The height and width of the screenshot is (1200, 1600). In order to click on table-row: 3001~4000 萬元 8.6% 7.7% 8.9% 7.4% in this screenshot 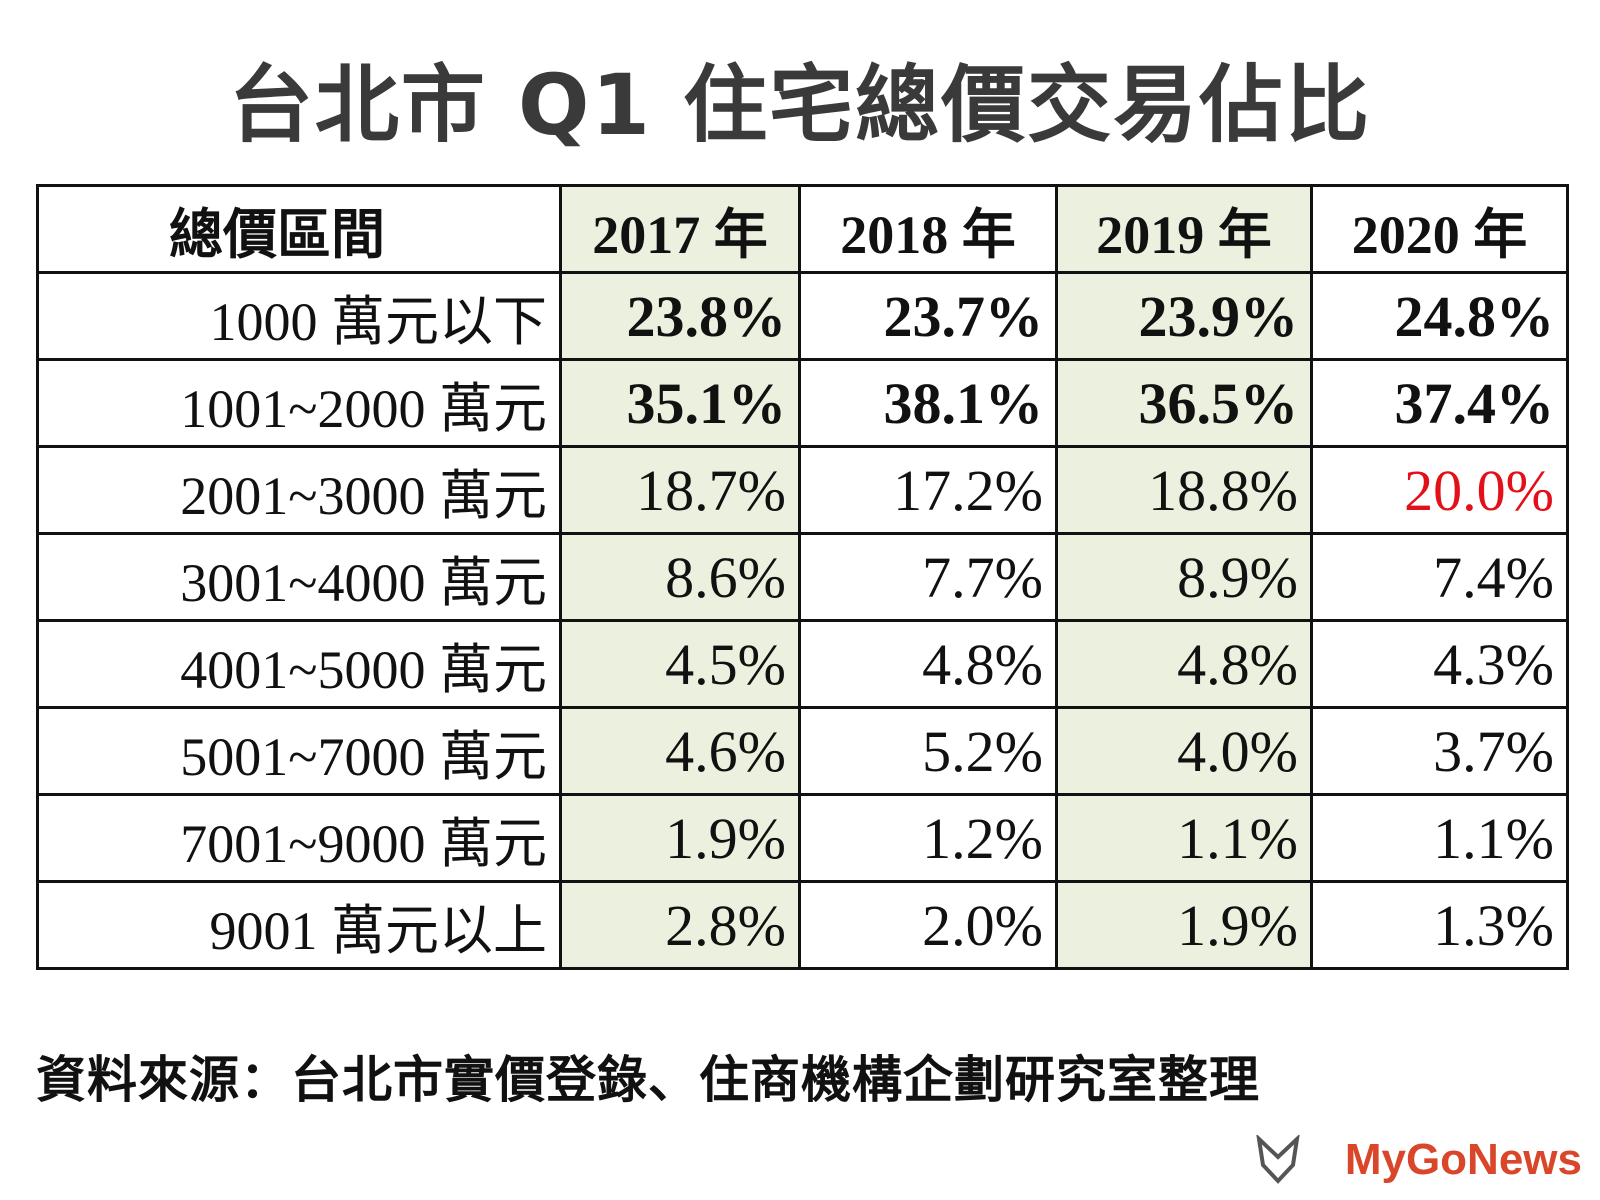, I will do `click(802, 577)`.